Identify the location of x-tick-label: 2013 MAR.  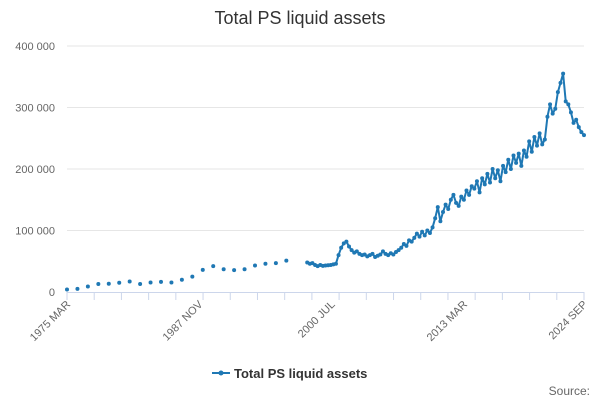
(447, 321).